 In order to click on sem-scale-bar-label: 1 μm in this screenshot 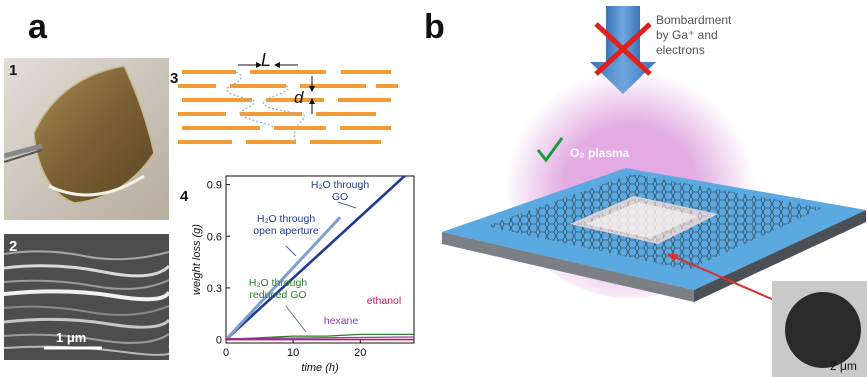, I will do `click(71, 337)`.